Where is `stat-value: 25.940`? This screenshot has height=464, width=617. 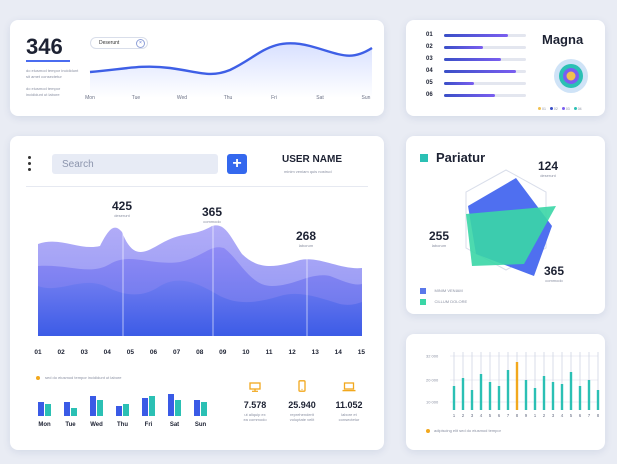
stat-value: 25.940 is located at coordinates (302, 405).